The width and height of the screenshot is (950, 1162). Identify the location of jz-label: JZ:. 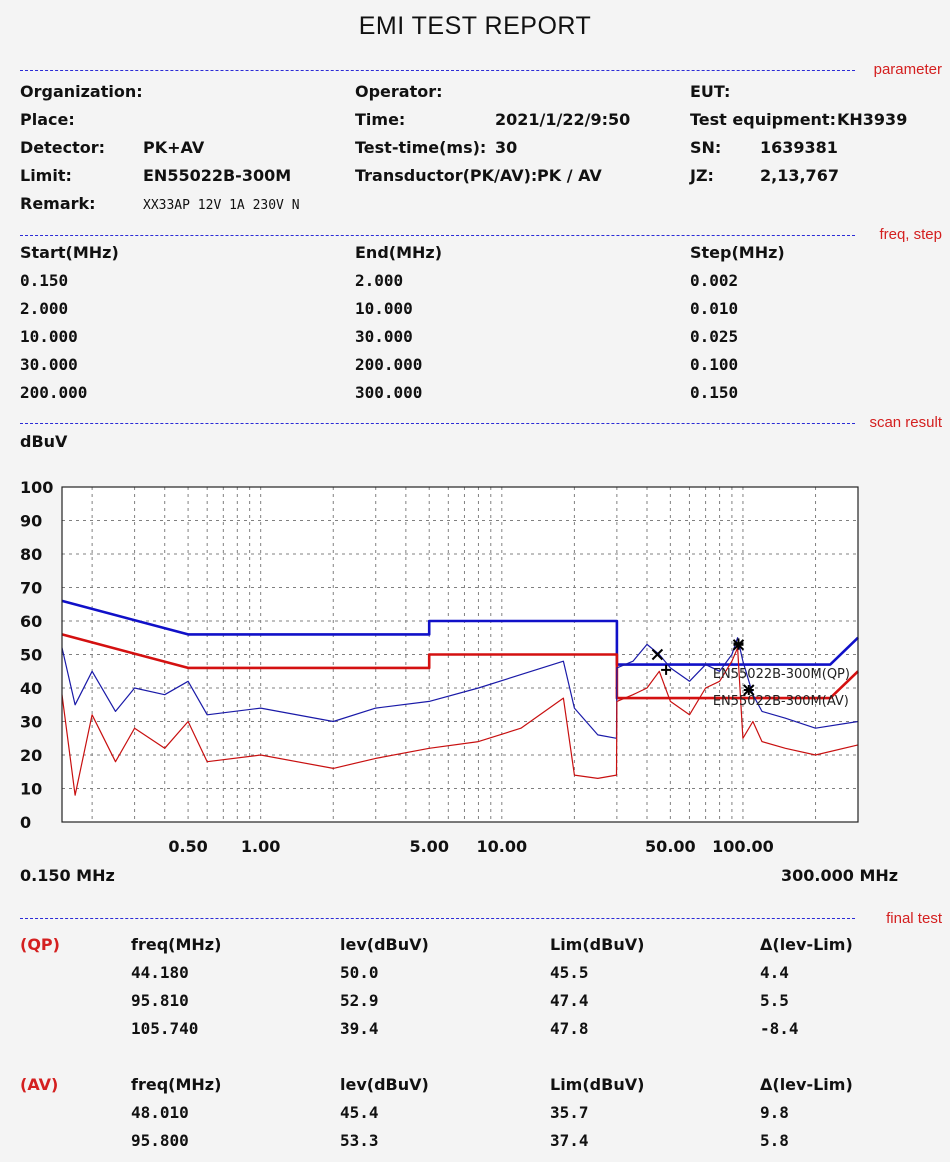
(702, 175).